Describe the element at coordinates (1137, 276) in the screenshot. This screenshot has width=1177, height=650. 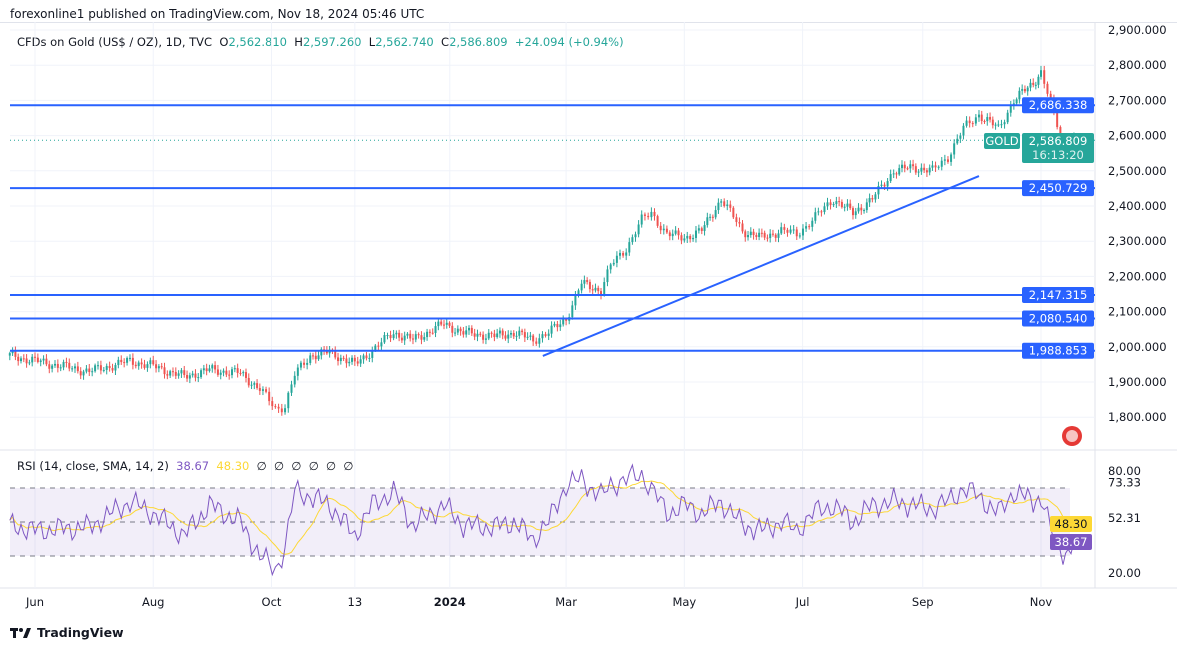
I see `price-tick-label: 2,200.000` at that location.